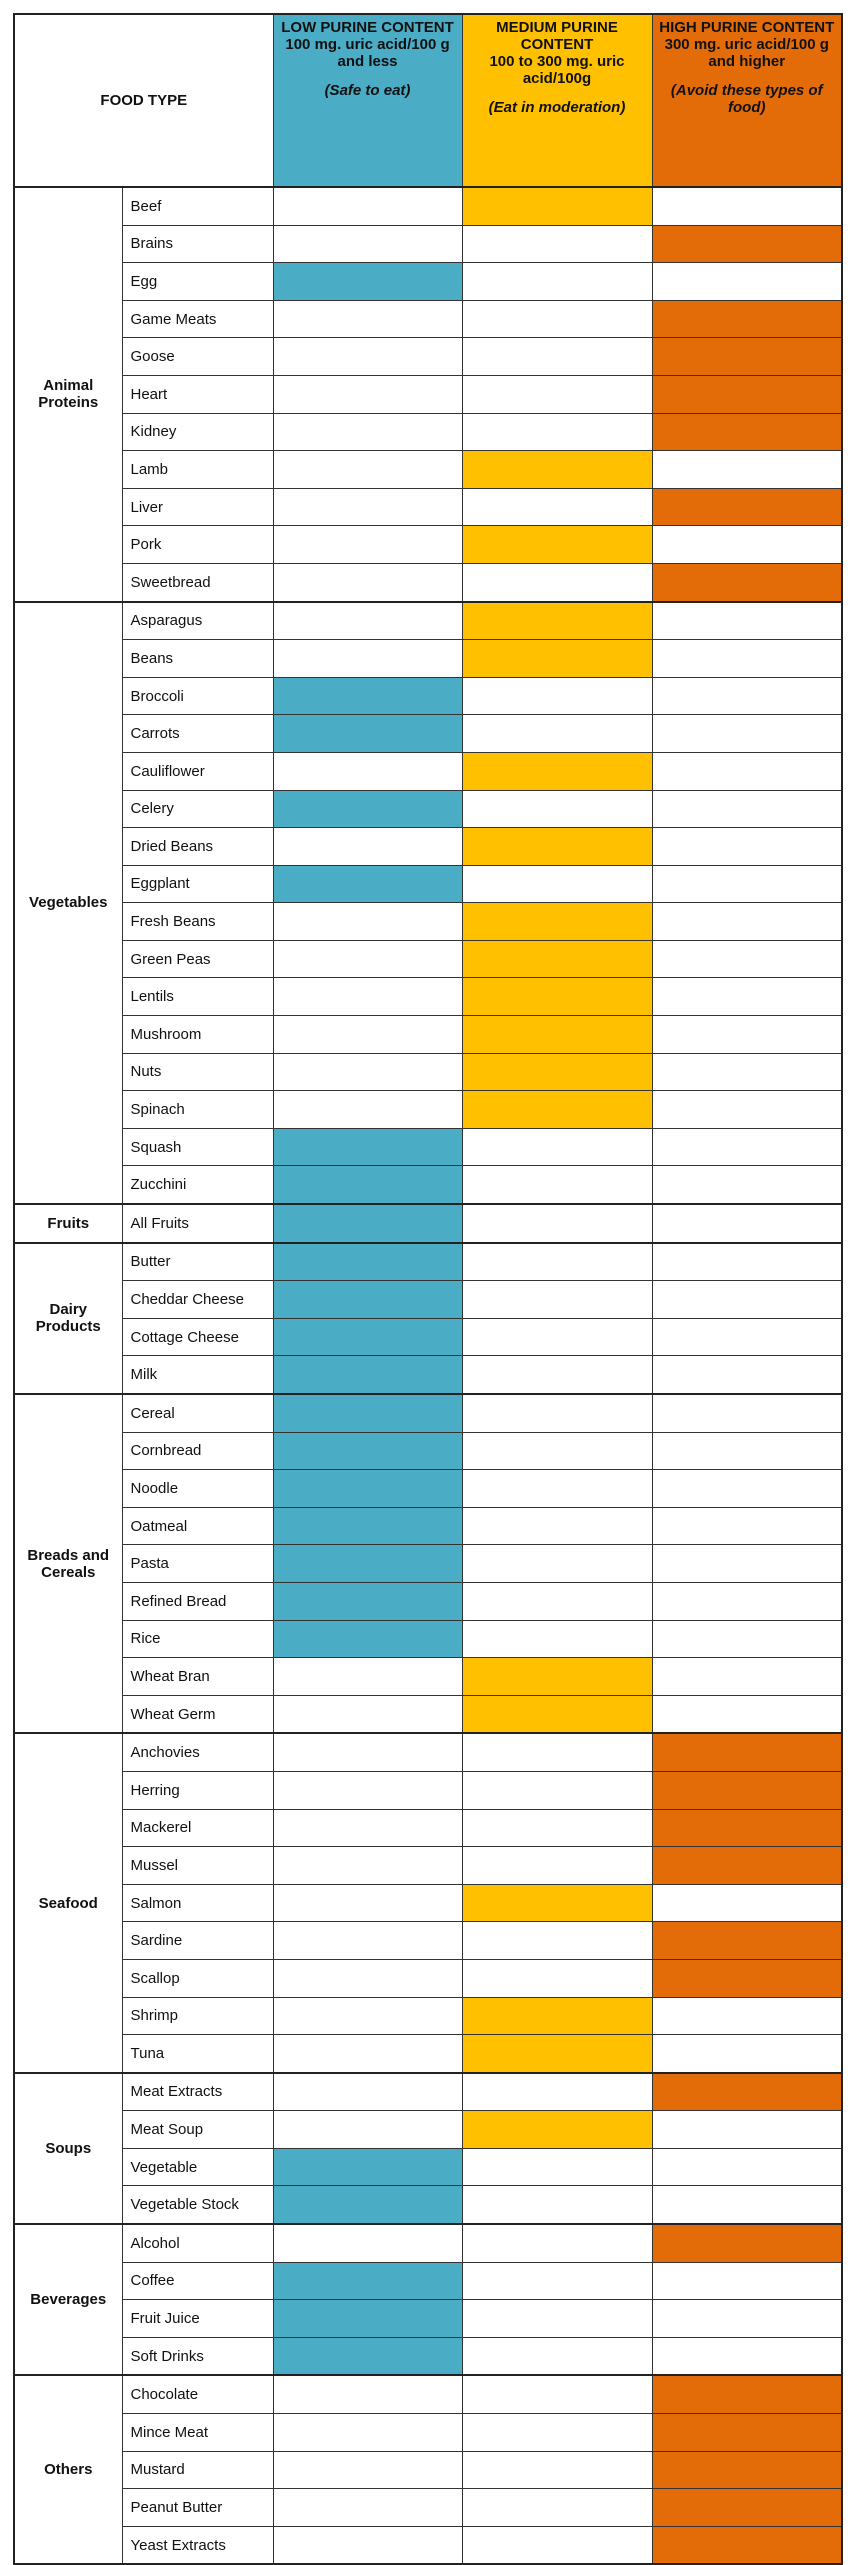 This screenshot has height=2565, width=851. Describe the element at coordinates (197, 1223) in the screenshot. I see `food-name: All Fruits` at that location.